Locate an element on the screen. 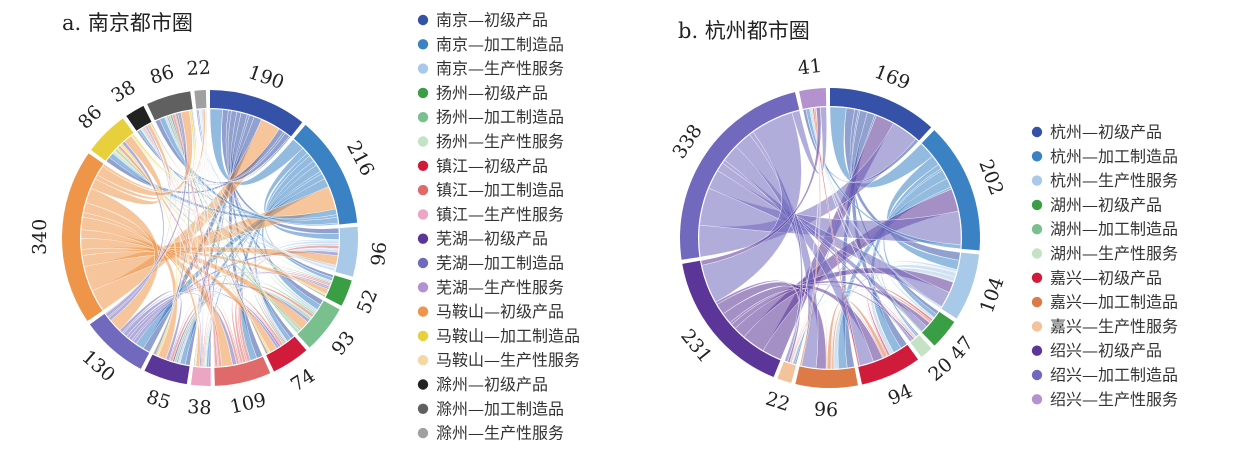 Image resolution: width=1240 pixels, height=458 pixels. value-label-南京-加工制造品: 216 is located at coordinates (360, 158).